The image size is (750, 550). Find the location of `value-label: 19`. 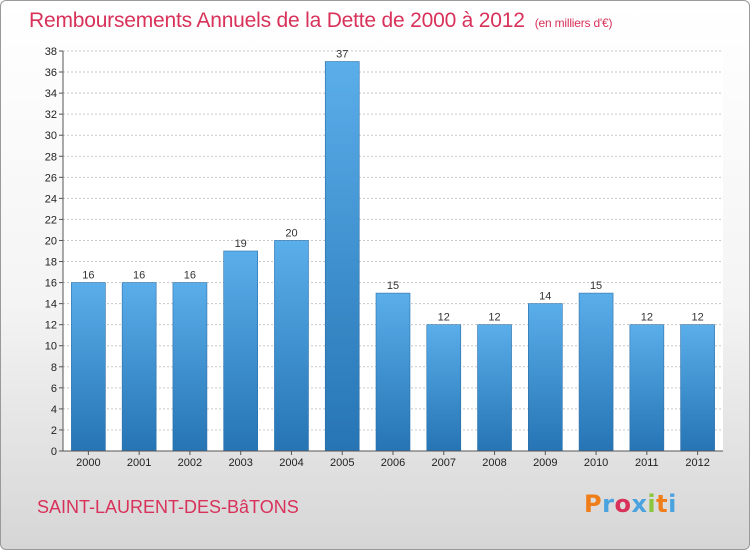

value-label: 19 is located at coordinates (241, 244).